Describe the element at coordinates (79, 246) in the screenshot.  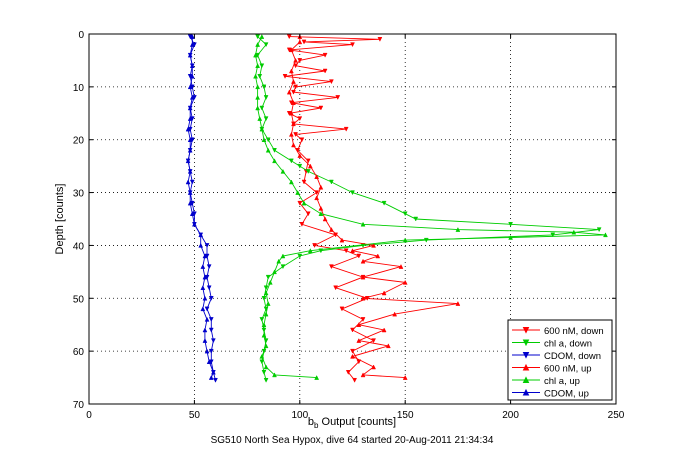
I see `y-tick-label: 40` at that location.